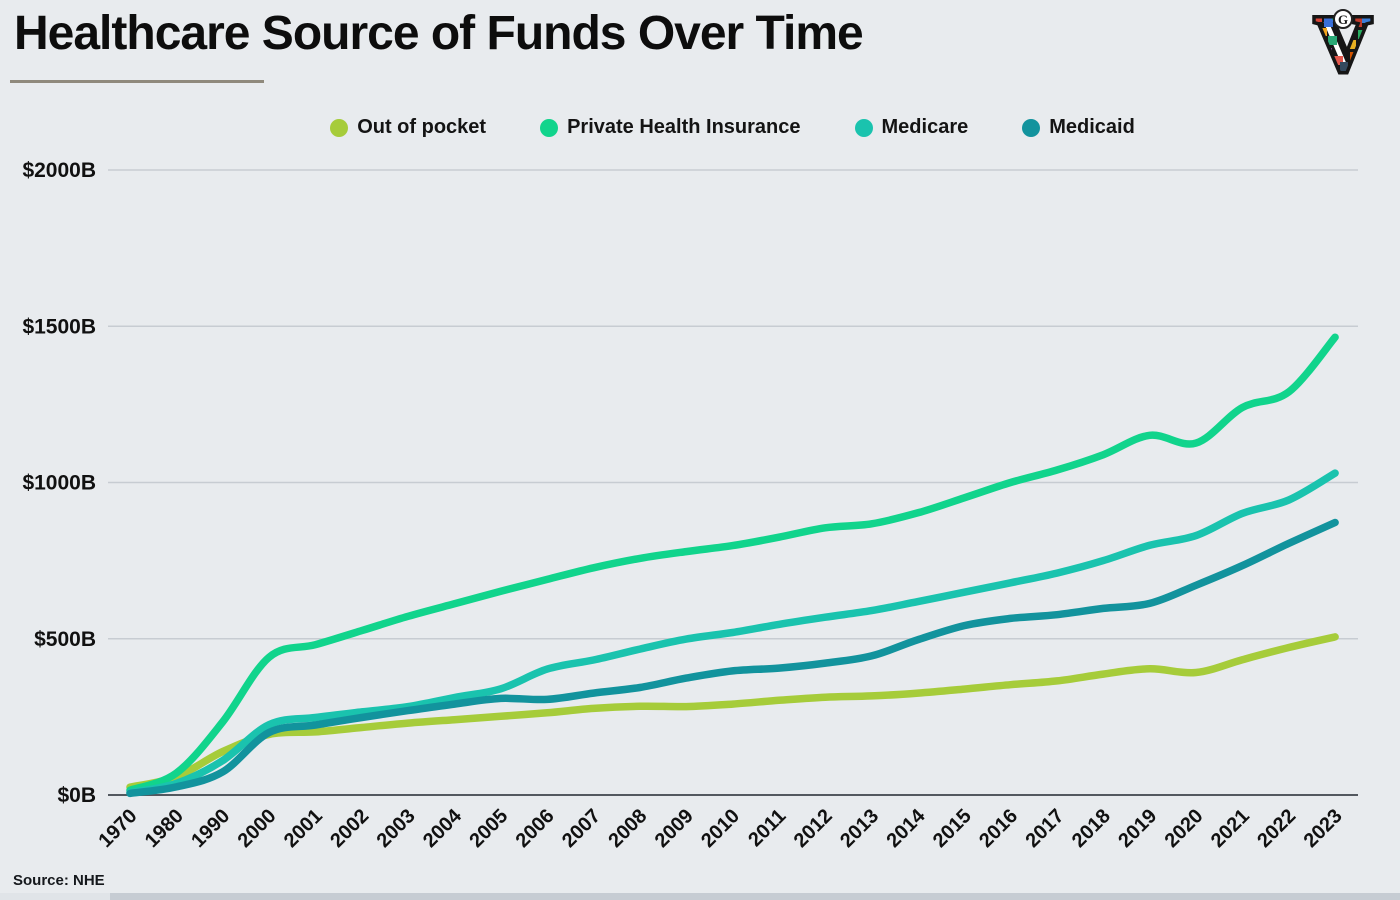 This screenshot has width=1400, height=900. Describe the element at coordinates (1091, 828) in the screenshot. I see `x-tick-label: 2018` at that location.